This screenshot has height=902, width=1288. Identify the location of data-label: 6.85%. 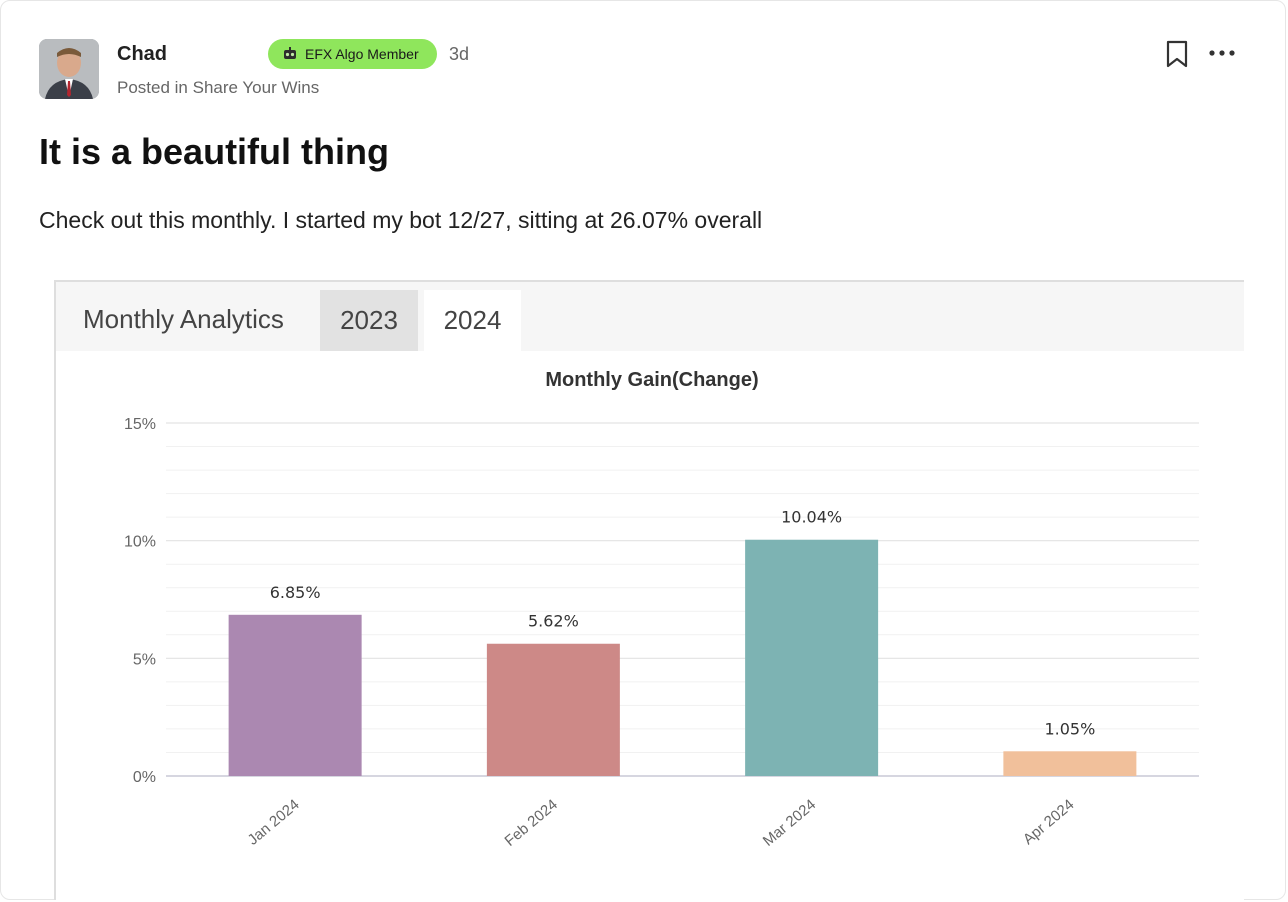
(295, 592).